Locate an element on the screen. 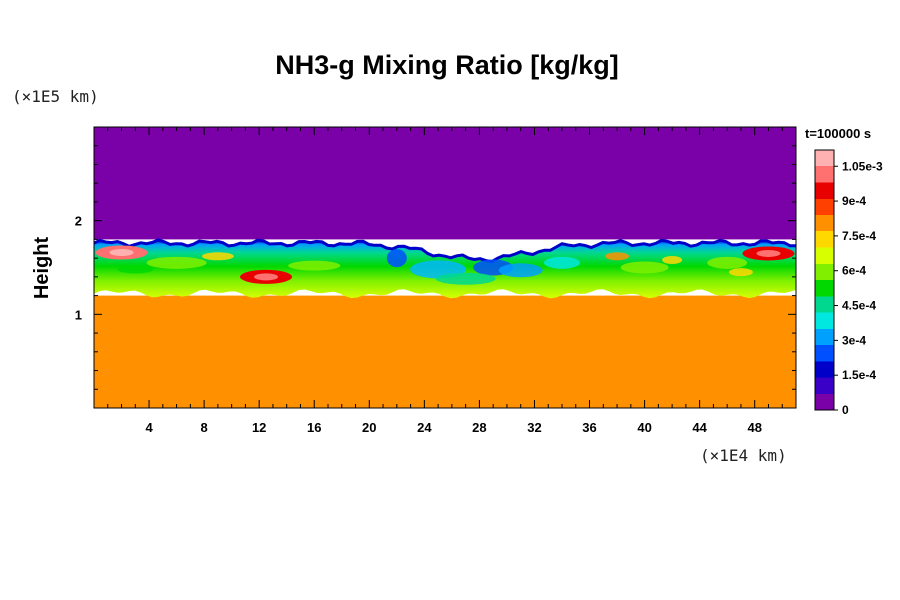 The image size is (900, 600). x-tick-label: 12 is located at coordinates (259, 427).